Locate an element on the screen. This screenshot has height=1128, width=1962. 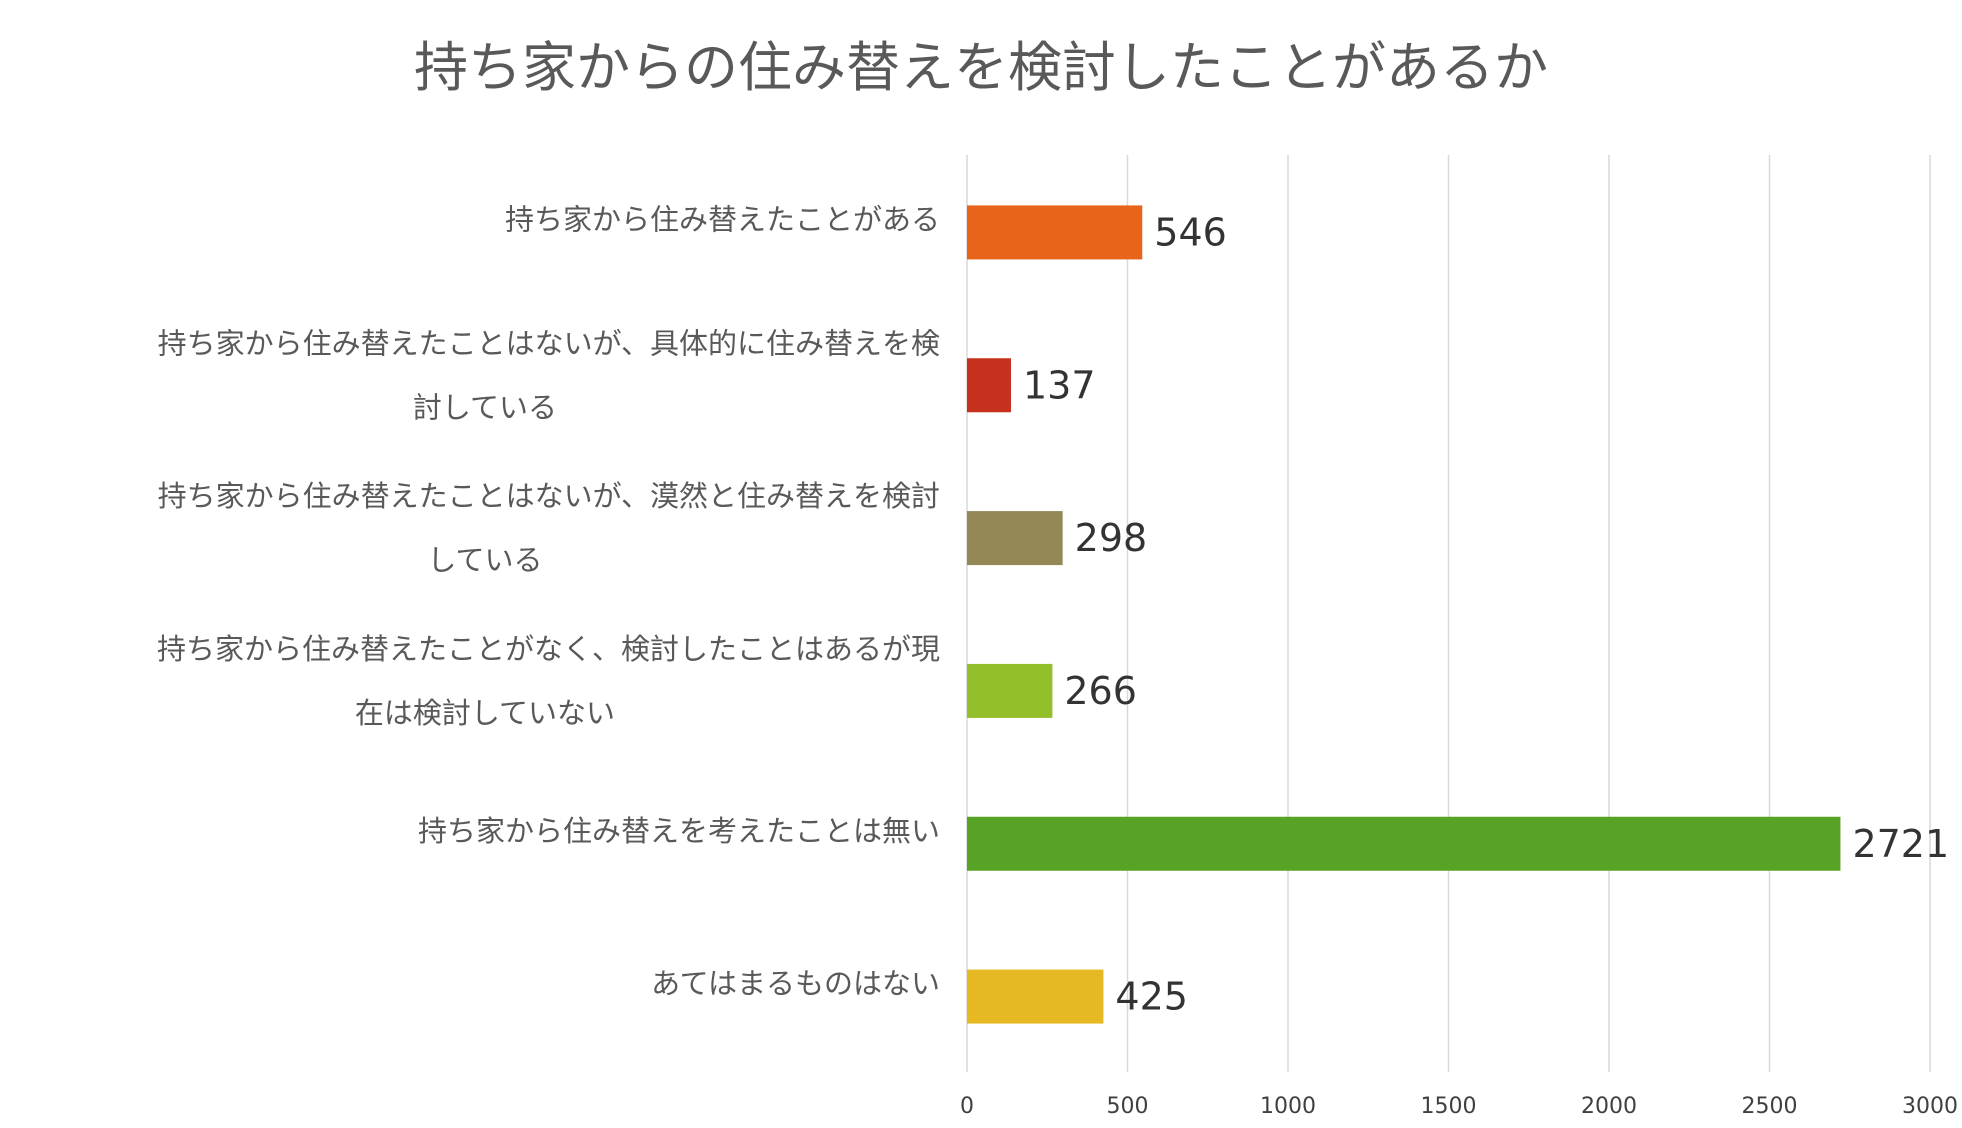
x-tick-label: 0 is located at coordinates (967, 1106).